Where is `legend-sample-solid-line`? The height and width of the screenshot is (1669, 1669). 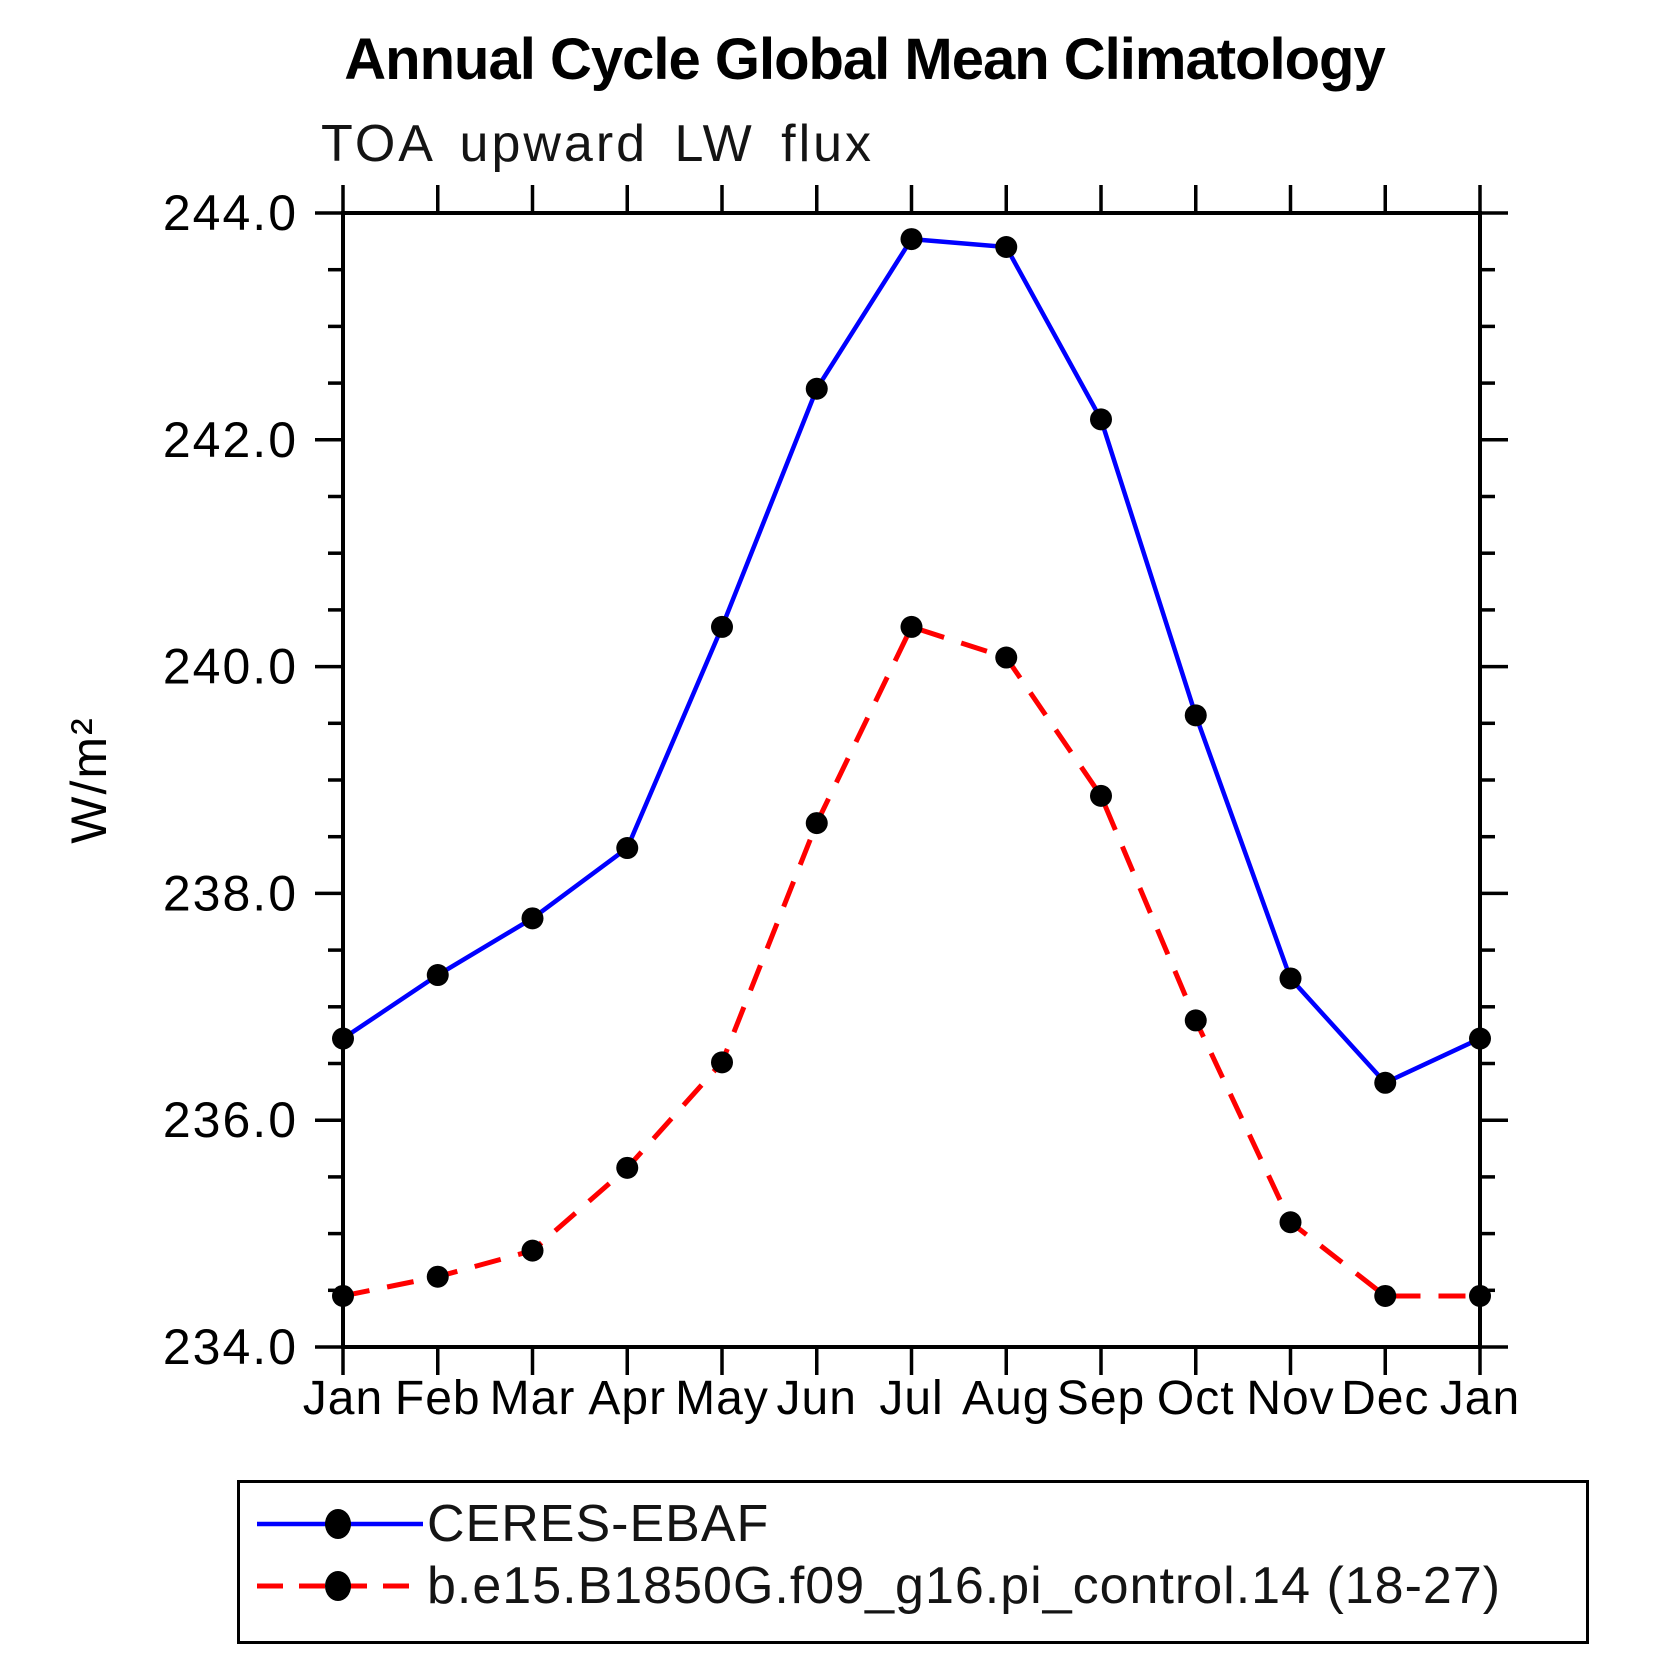 legend-sample-solid-line is located at coordinates (340, 1524).